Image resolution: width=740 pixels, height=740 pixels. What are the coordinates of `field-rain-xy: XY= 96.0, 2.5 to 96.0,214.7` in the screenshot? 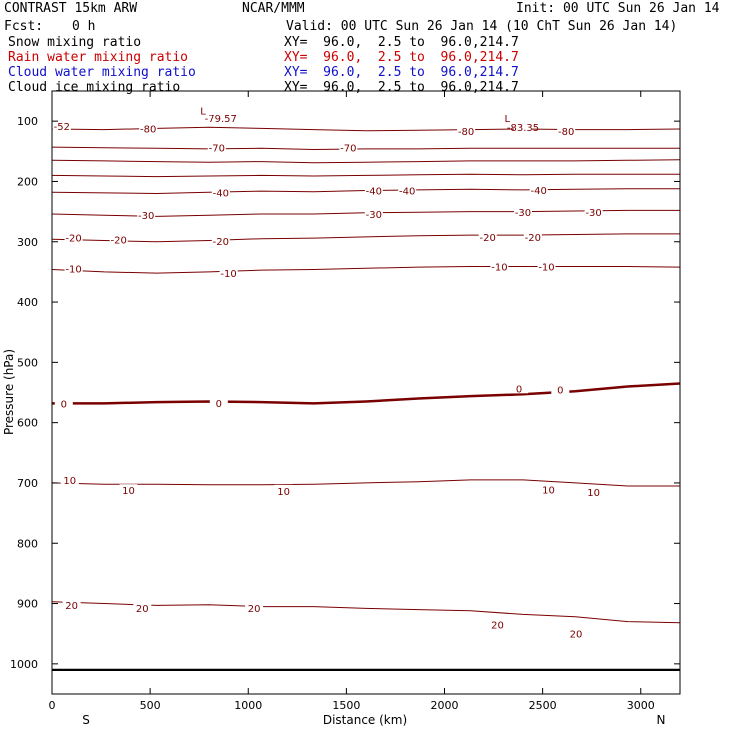 It's located at (401, 57).